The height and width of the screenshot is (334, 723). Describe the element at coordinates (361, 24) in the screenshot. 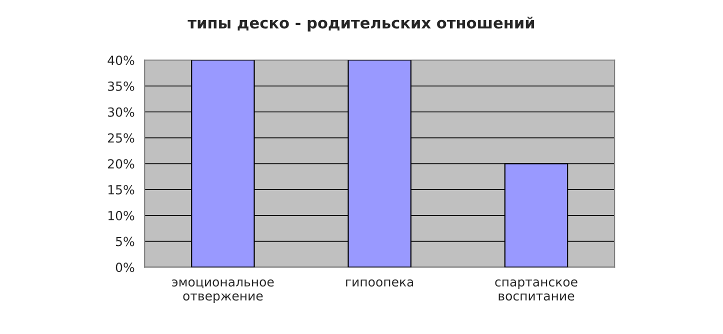

I see `chart-title: типы деско - родительских отношений` at that location.